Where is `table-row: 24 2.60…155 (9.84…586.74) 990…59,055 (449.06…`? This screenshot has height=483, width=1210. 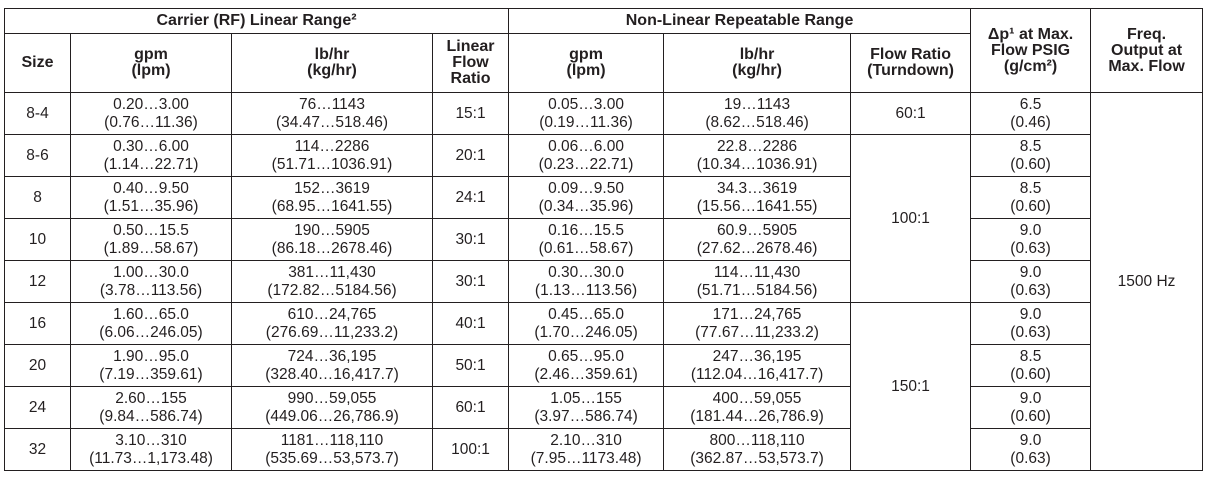
table-row: 24 2.60…155 (9.84…586.74) 990…59,055 (449.06… is located at coordinates (603, 407).